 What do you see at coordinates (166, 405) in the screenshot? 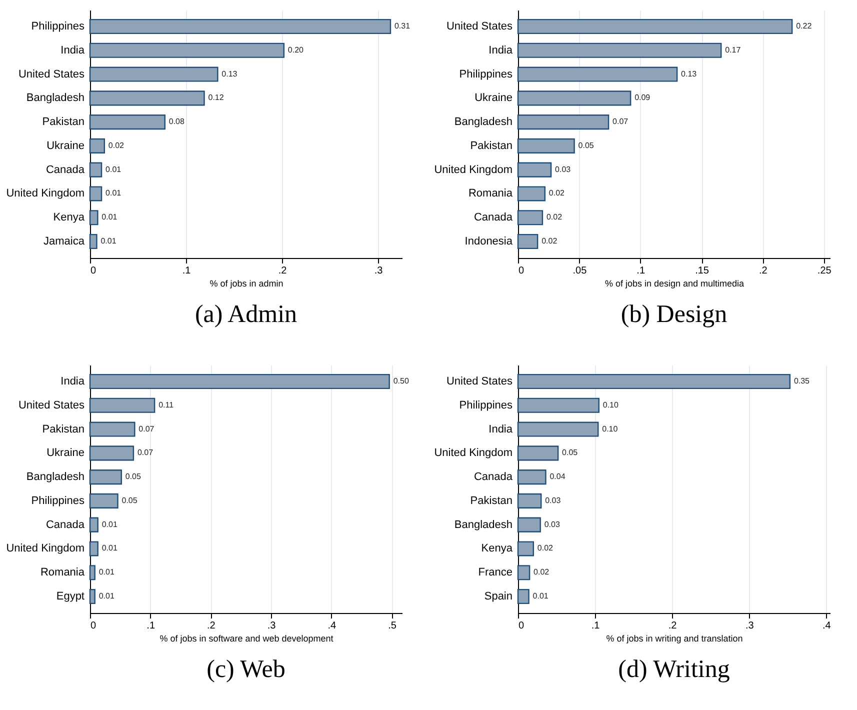
I see `data-label: 0.11` at bounding box center [166, 405].